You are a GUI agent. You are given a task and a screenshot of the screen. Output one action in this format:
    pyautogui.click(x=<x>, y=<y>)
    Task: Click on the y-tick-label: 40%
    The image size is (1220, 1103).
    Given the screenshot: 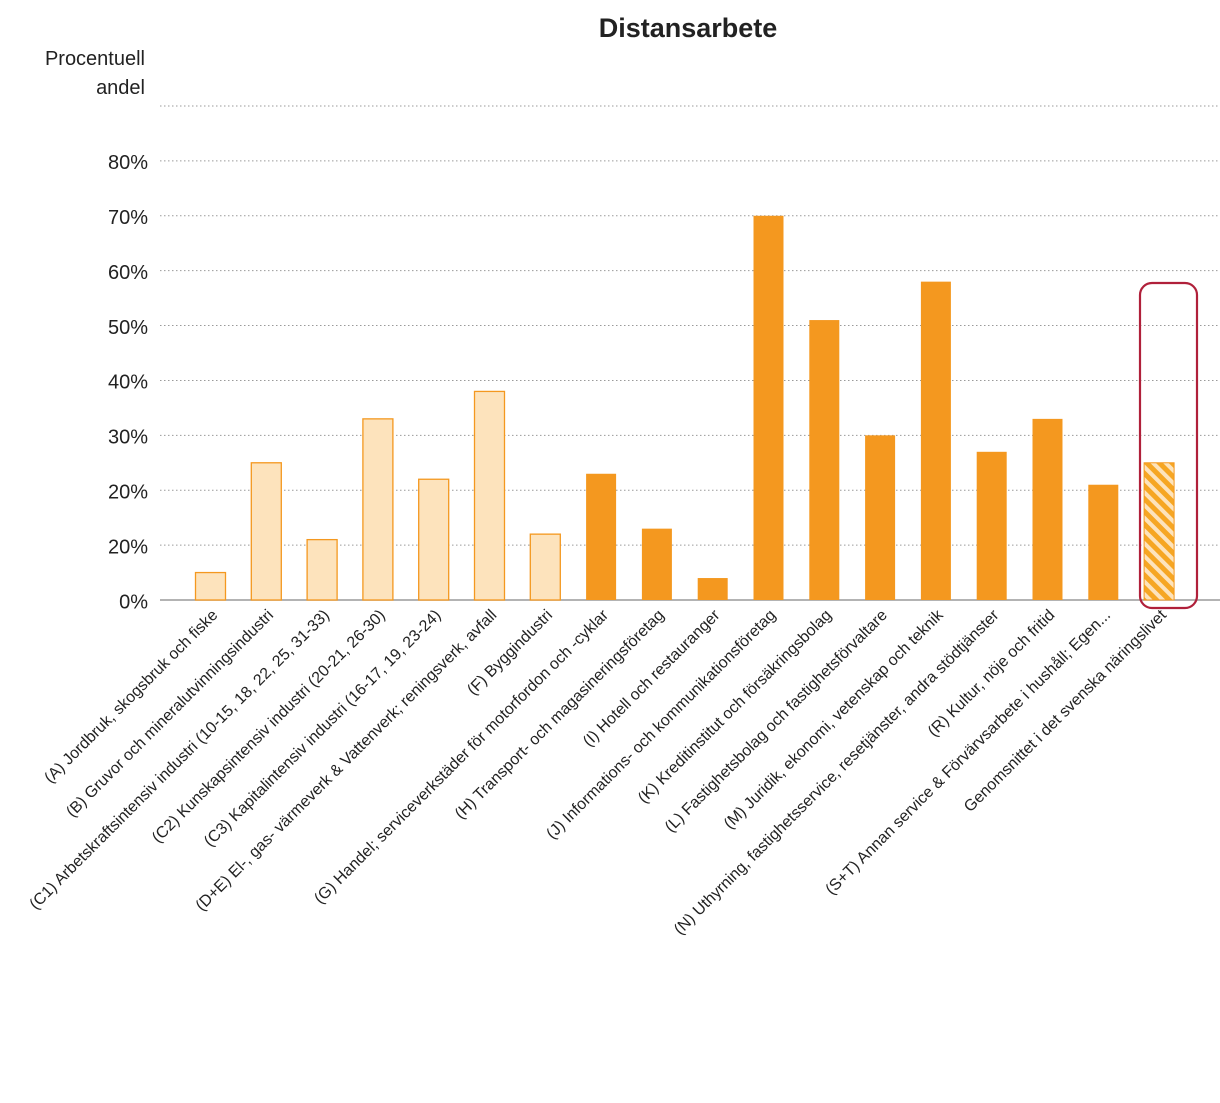 What is the action you would take?
    pyautogui.click(x=128, y=383)
    